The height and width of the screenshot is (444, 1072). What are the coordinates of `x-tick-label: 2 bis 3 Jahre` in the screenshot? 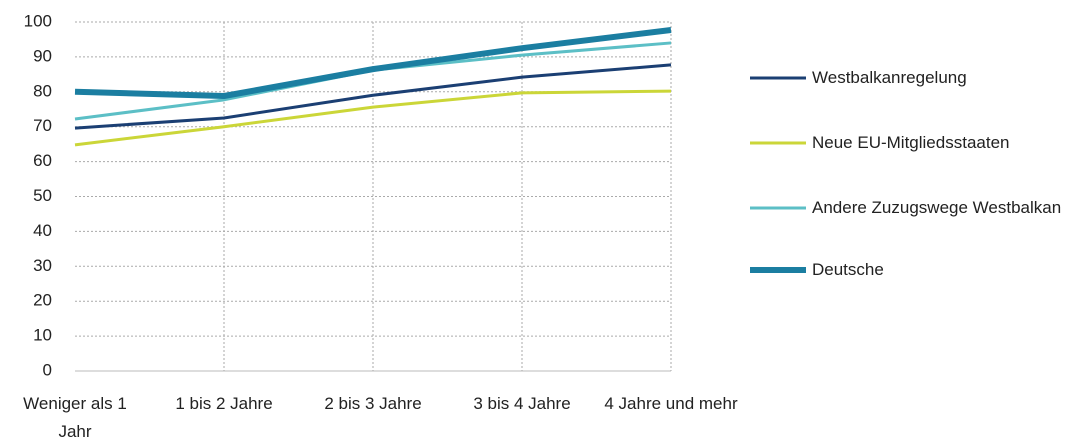 It's located at (373, 403).